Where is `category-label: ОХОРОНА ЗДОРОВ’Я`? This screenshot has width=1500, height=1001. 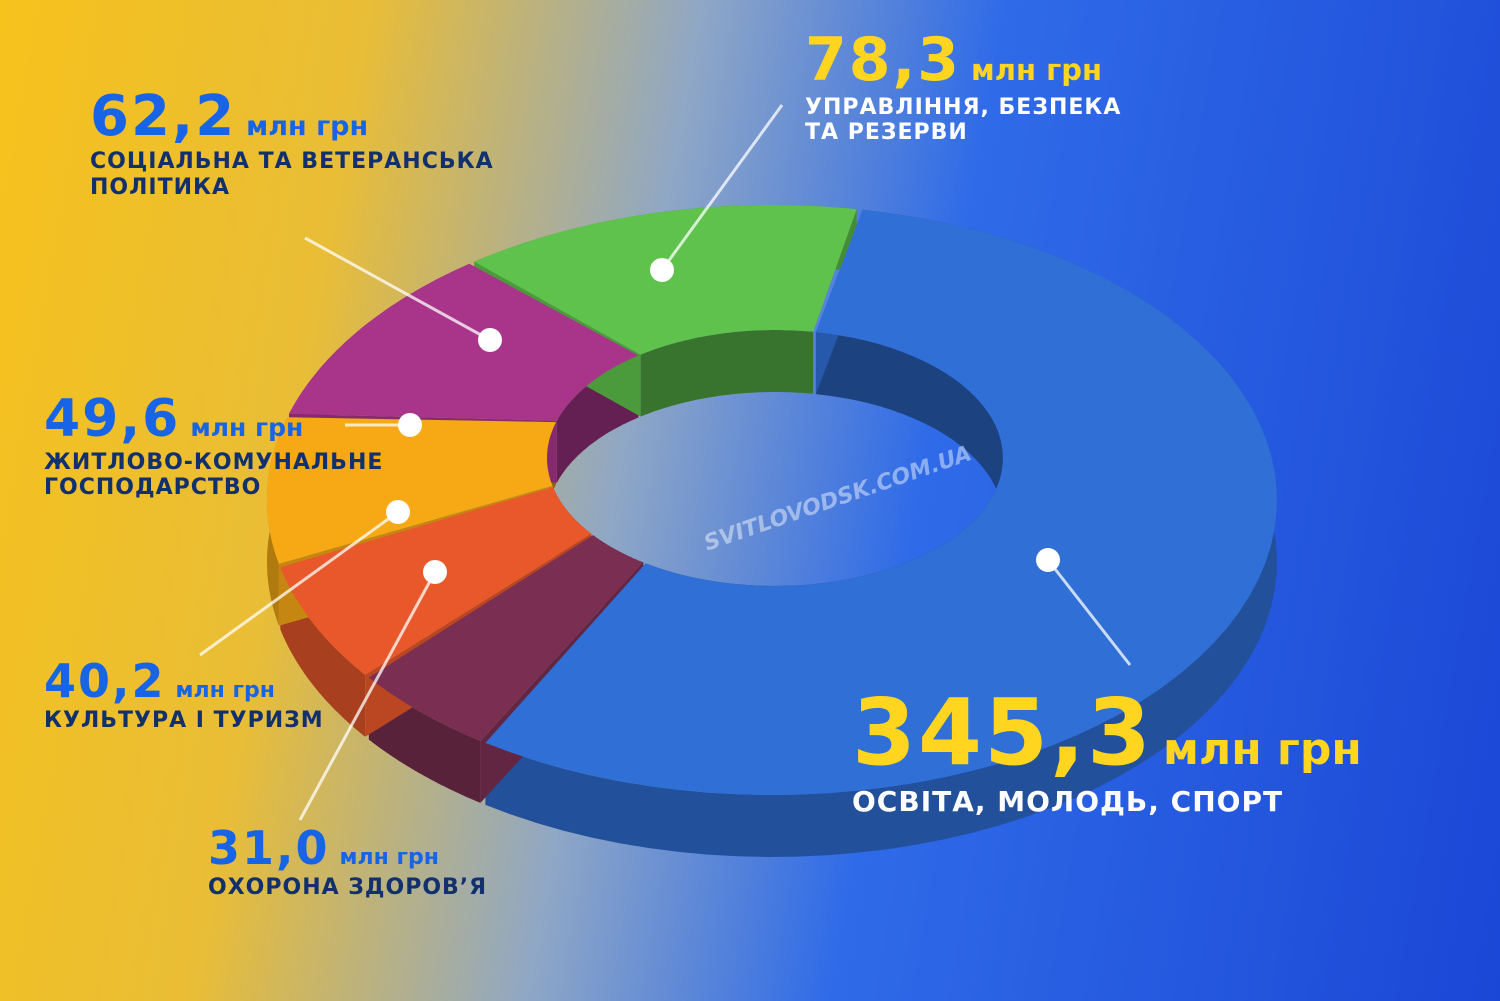 category-label: ОХОРОНА ЗДОРОВ’Я is located at coordinates (348, 887).